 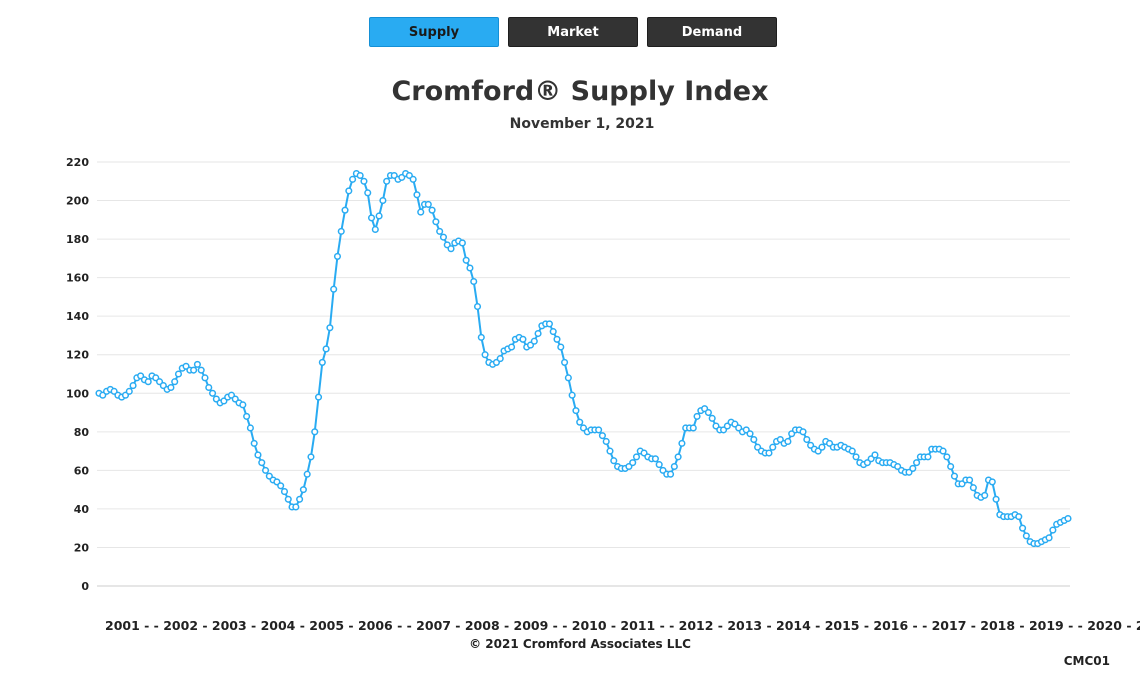 What do you see at coordinates (77, 355) in the screenshot?
I see `y-tick-label: 120` at bounding box center [77, 355].